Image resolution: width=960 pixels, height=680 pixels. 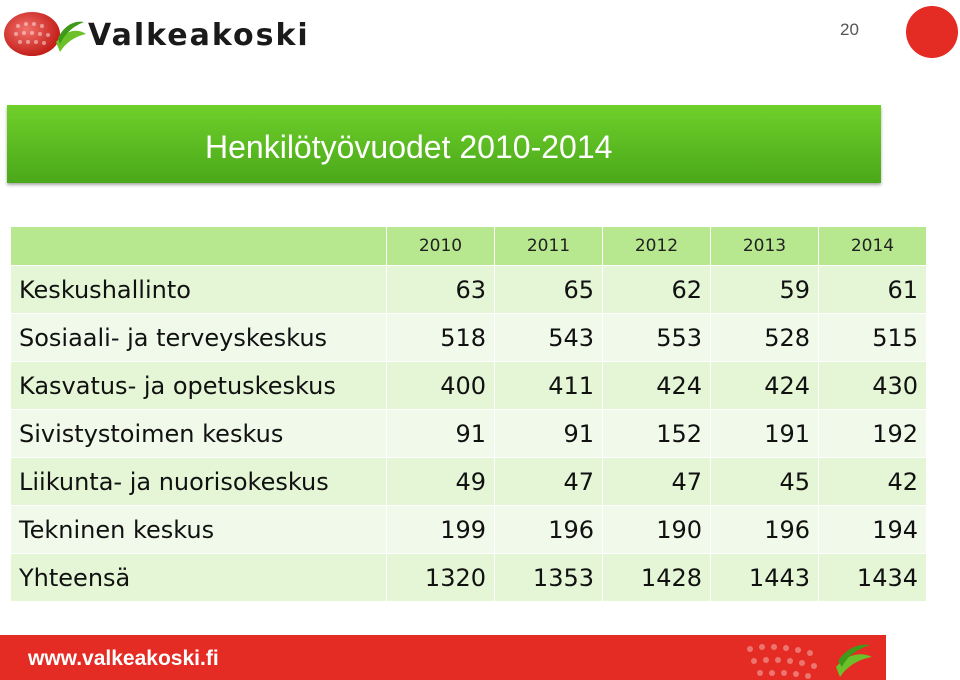 What do you see at coordinates (45, 34) in the screenshot?
I see `logo-dots-icon` at bounding box center [45, 34].